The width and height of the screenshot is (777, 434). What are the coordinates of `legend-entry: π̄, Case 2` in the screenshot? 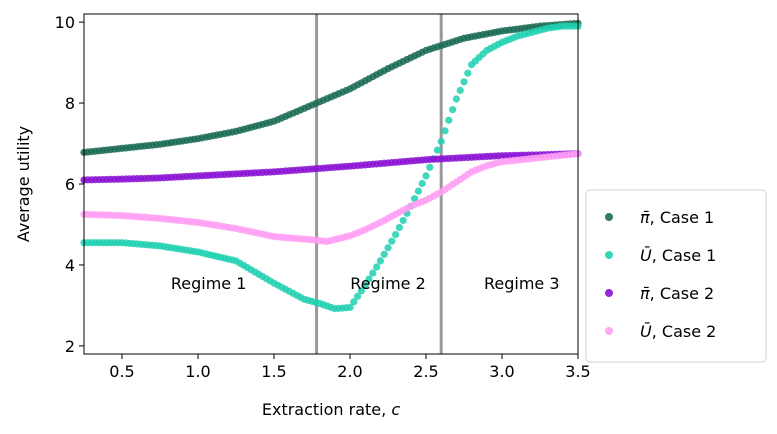 It's located at (677, 293).